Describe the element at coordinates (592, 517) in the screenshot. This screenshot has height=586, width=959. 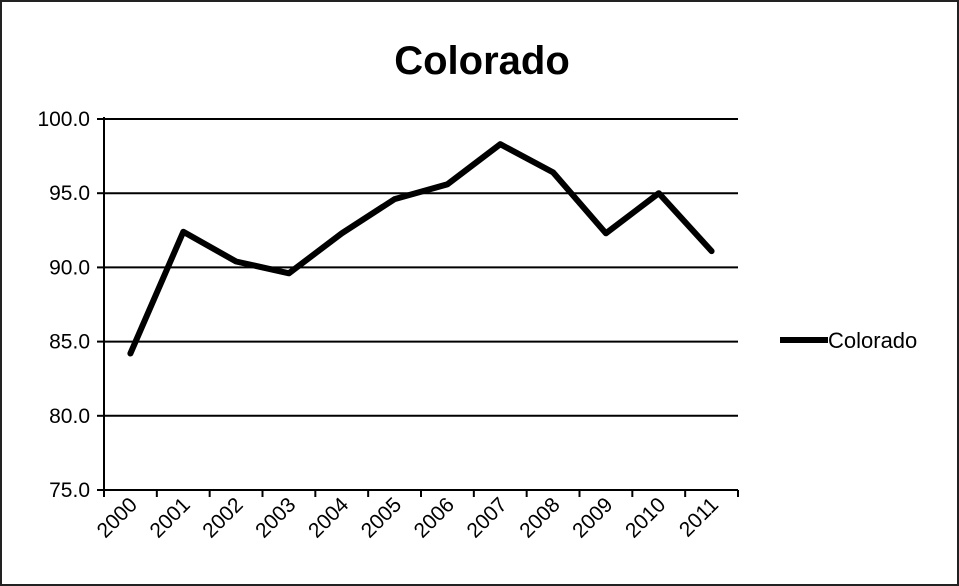
I see `x-tick-label: 2009` at that location.